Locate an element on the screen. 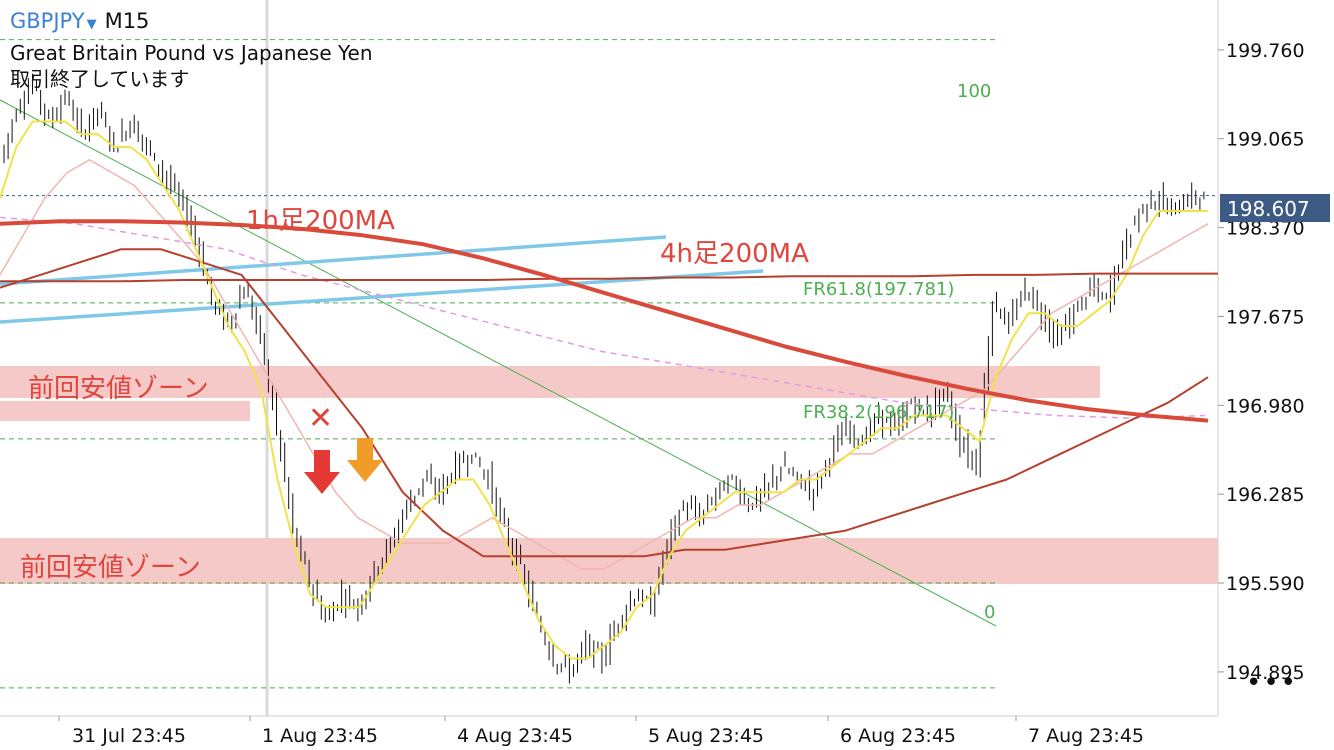 This screenshot has width=1334, height=750. x-tick-label: 5 Aug 23:45 is located at coordinates (706, 736).